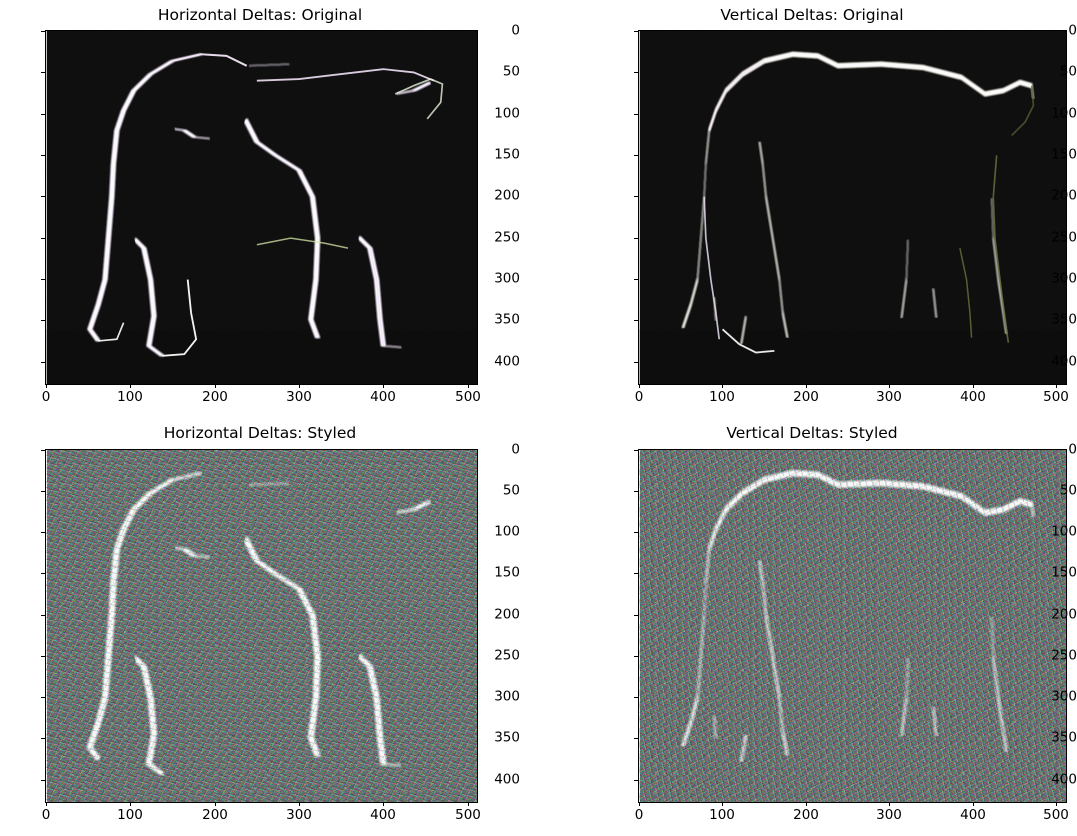 This screenshot has height=836, width=1077. Describe the element at coordinates (260, 15) in the screenshot. I see `subplot-title: Horizontal Deltas: Original` at that location.